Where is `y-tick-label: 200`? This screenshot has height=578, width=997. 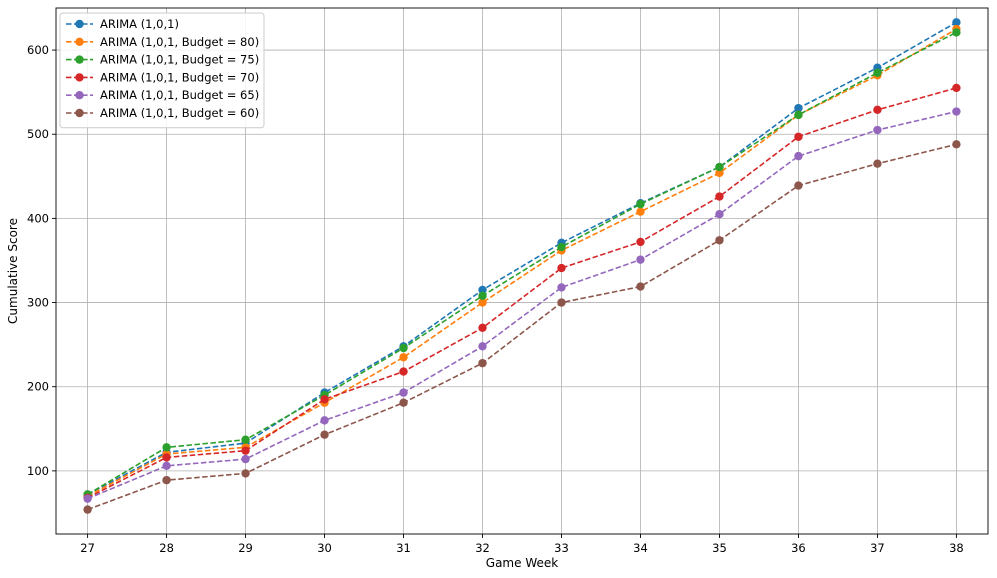
y-tick-label: 200 is located at coordinates (38, 387).